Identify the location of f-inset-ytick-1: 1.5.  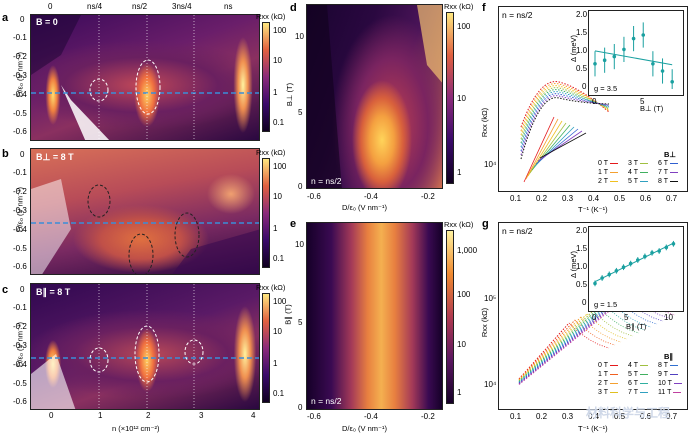
(582, 32).